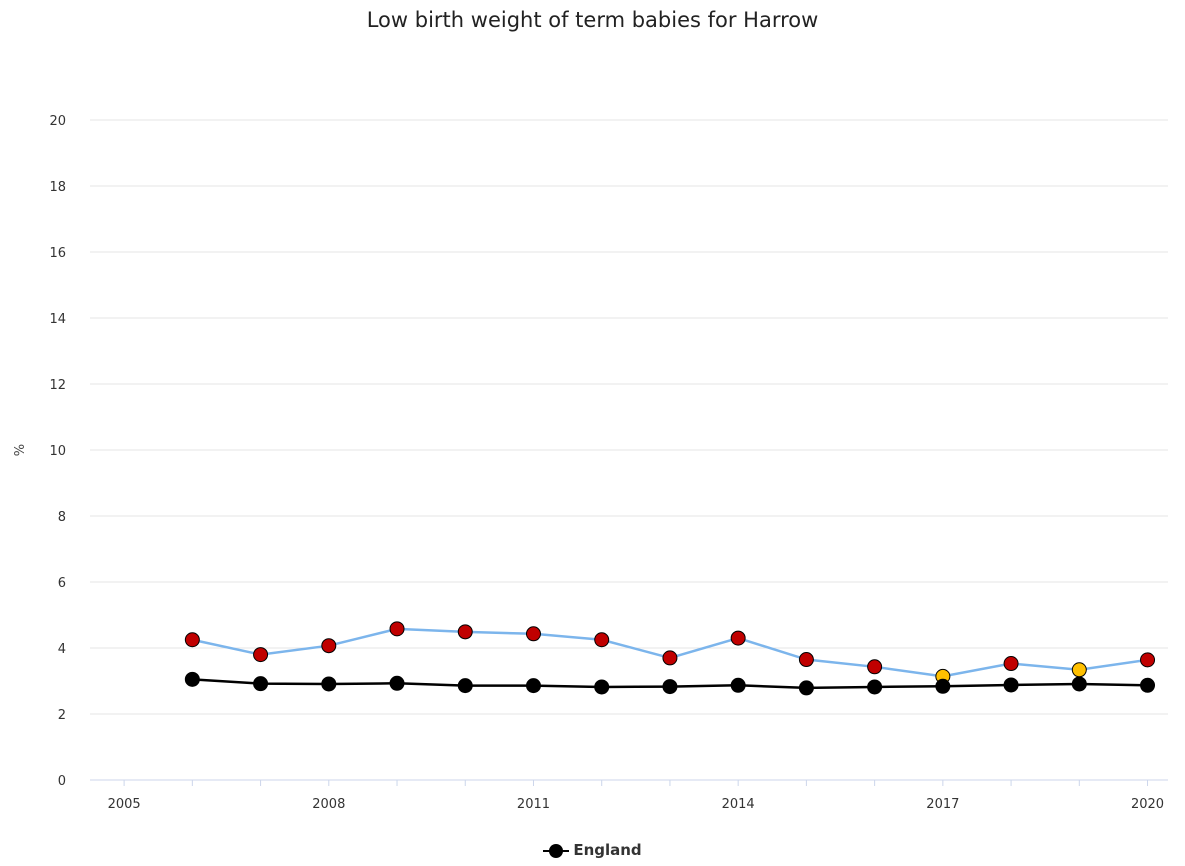 This screenshot has height=866, width=1185. I want to click on y-tick-label: 20, so click(57, 121).